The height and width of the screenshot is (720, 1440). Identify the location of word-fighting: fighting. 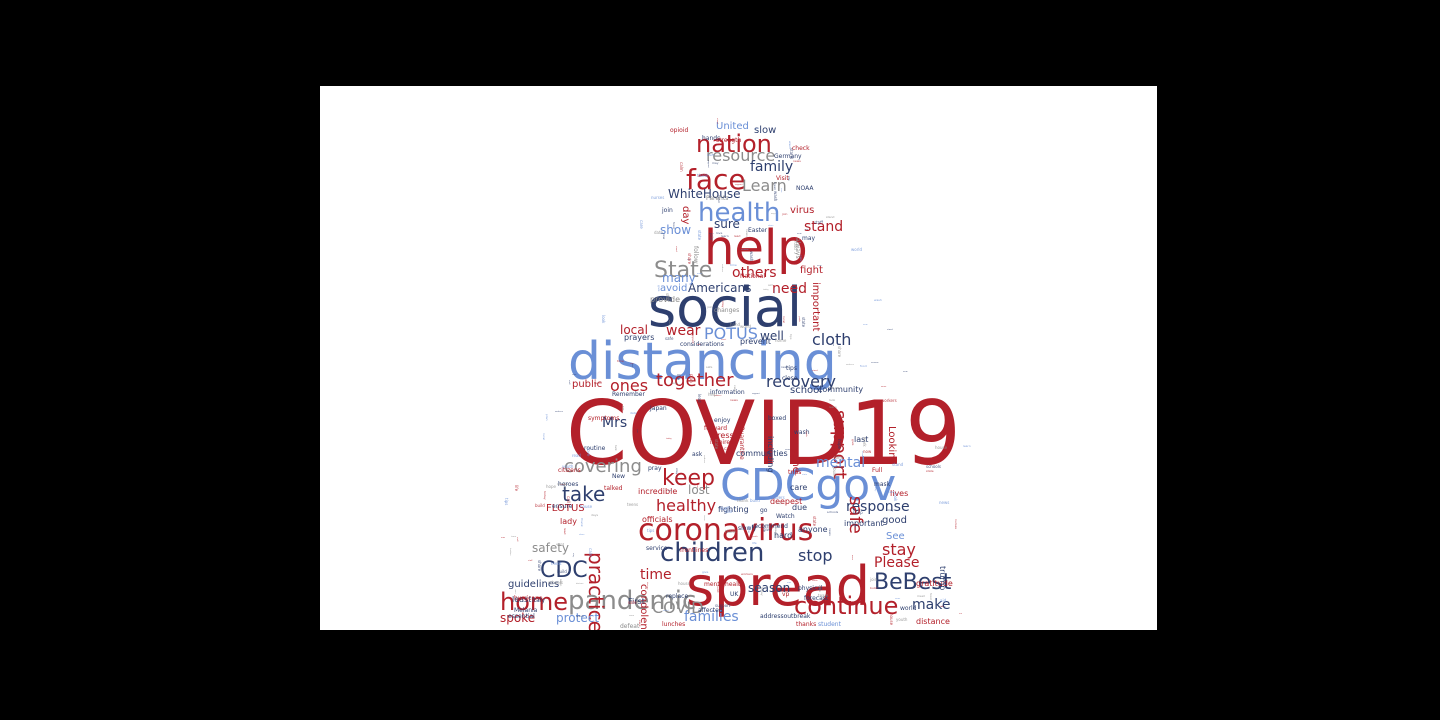
(733, 509).